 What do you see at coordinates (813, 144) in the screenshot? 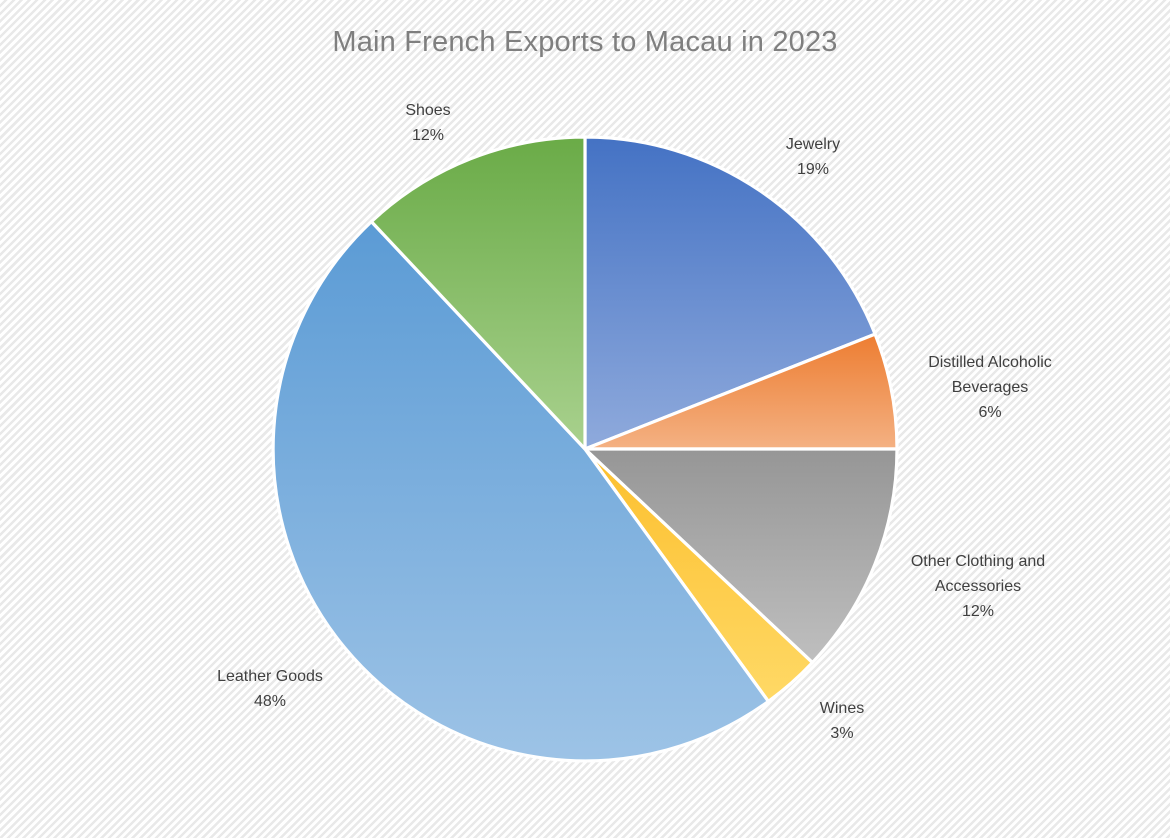
I see `label-jewelry-name: Jewelry` at bounding box center [813, 144].